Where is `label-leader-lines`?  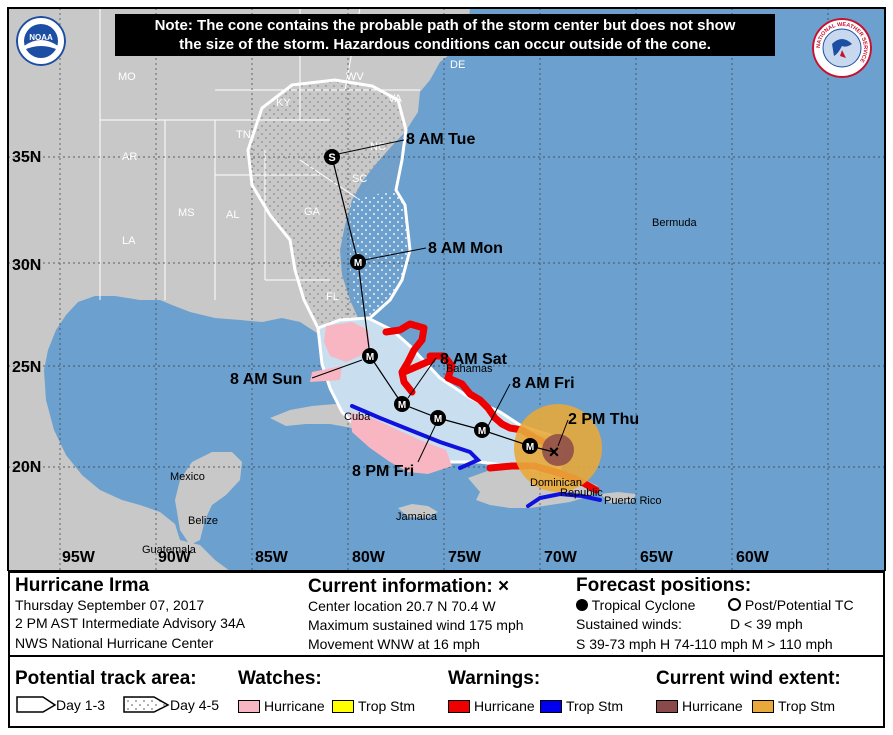 label-leader-lines is located at coordinates (440, 301).